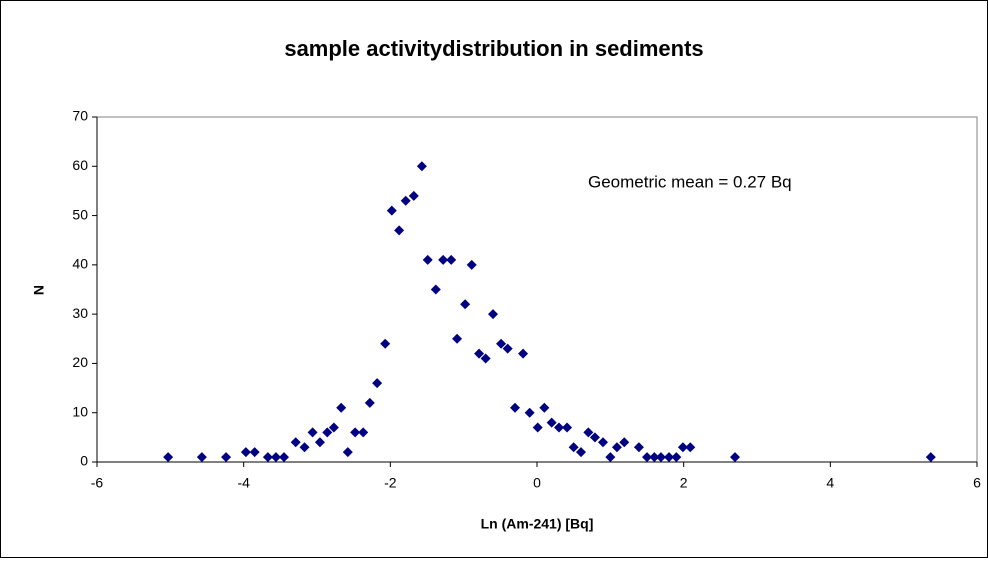  What do you see at coordinates (39, 290) in the screenshot?
I see `y-axis-label: N` at bounding box center [39, 290].